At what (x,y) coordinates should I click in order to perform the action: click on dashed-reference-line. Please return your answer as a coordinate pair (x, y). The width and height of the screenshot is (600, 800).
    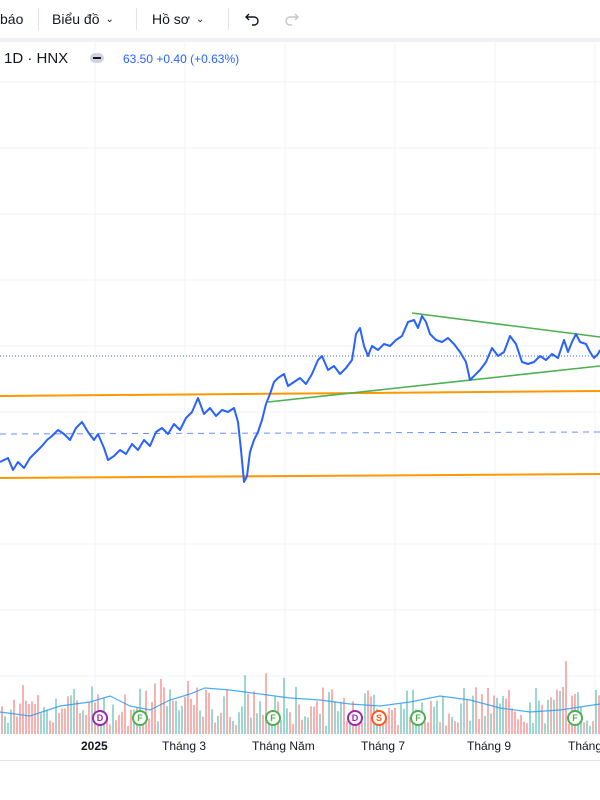
    Looking at the image, I should click on (300, 433).